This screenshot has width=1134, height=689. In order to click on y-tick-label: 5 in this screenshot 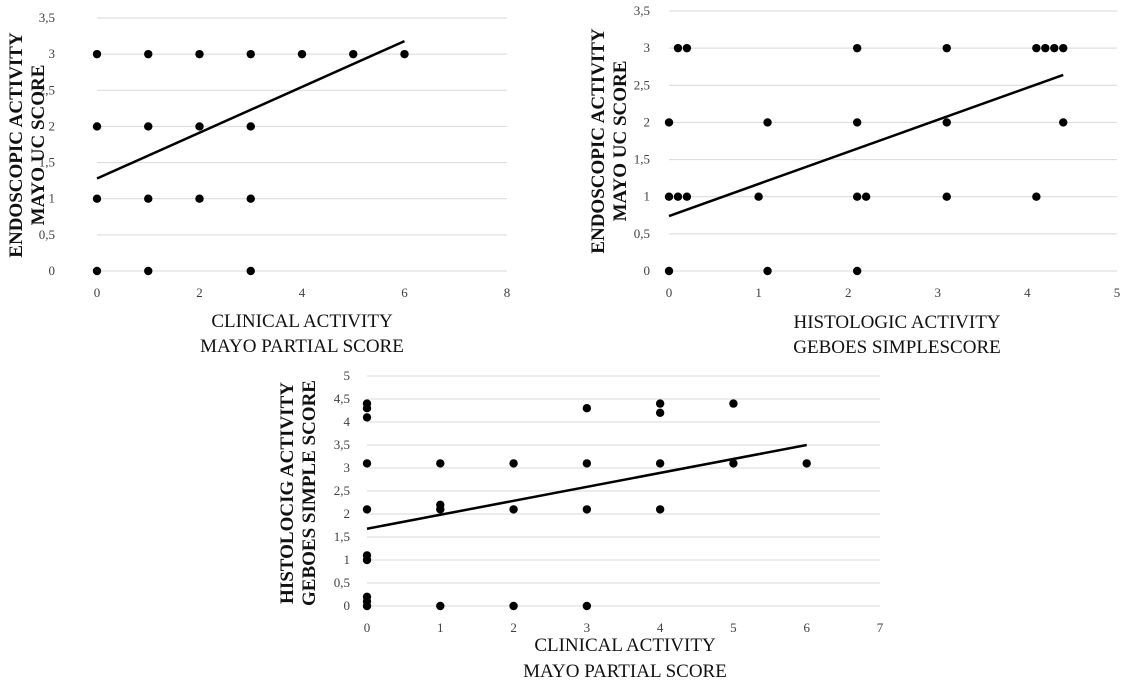, I will do `click(347, 375)`.